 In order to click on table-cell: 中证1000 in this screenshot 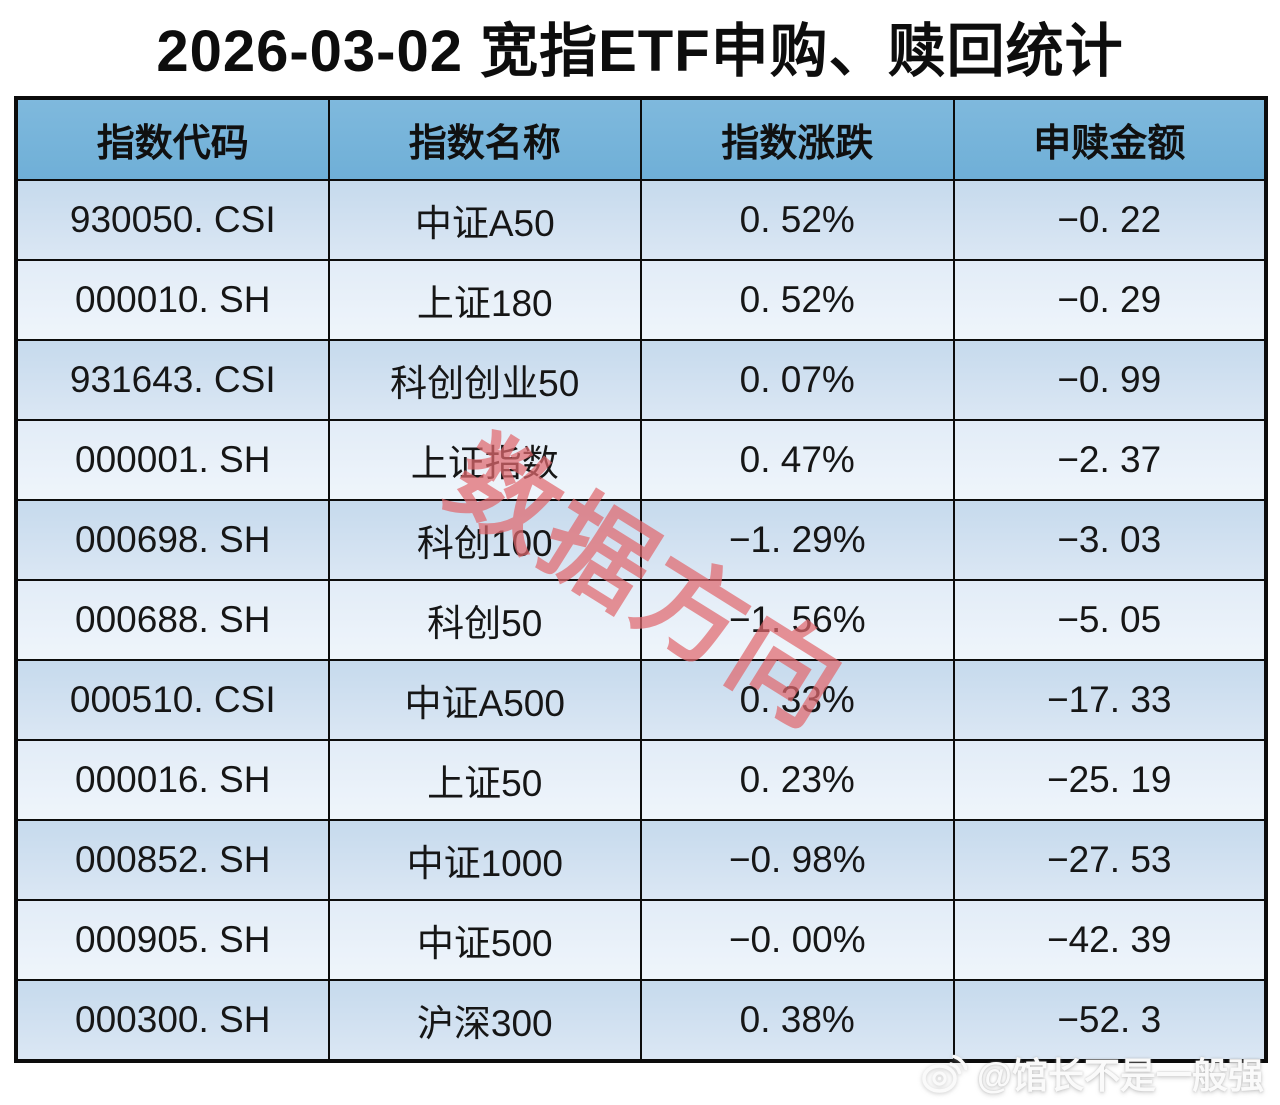, I will do `click(484, 860)`.